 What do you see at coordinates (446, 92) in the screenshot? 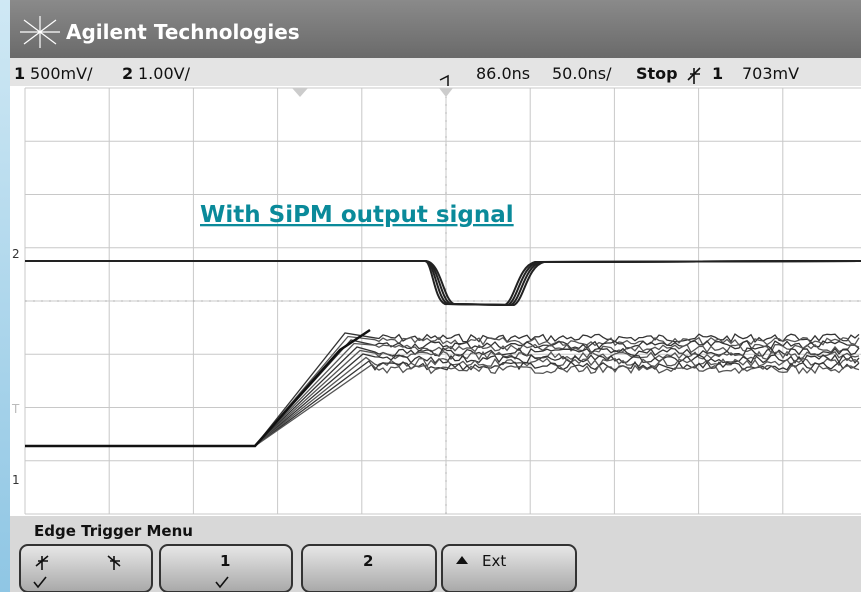
I see `delay-marker` at bounding box center [446, 92].